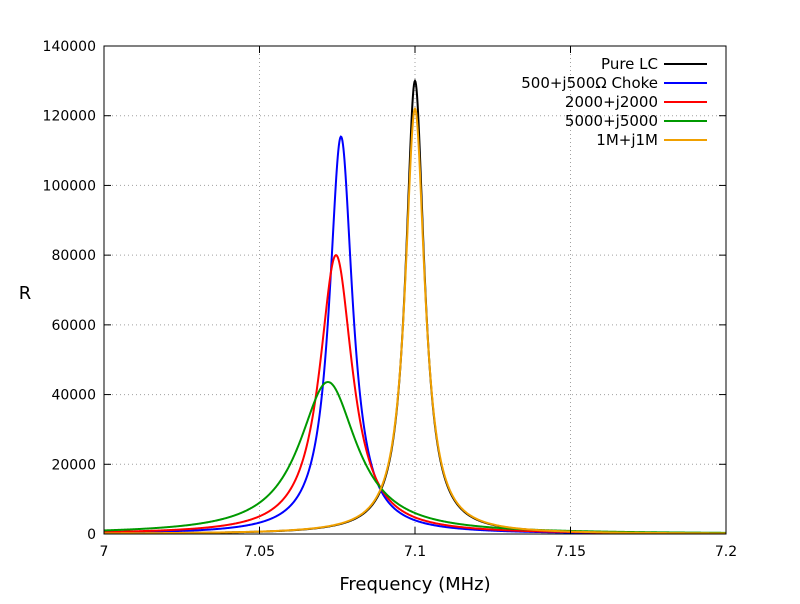 This screenshot has width=800, height=604. I want to click on x-tick-label: 7.15, so click(570, 552).